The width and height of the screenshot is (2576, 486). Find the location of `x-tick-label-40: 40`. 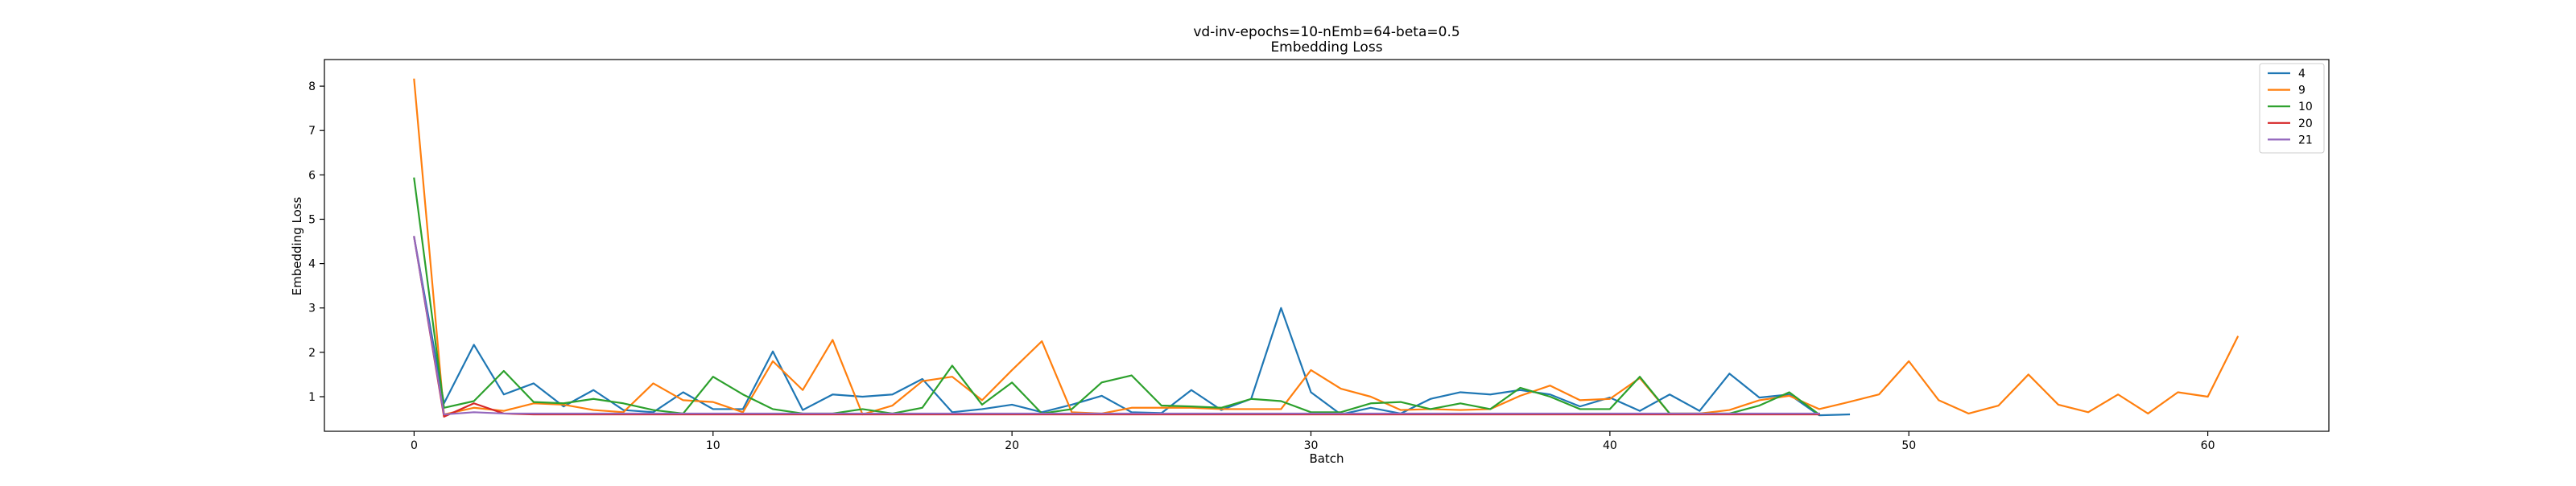

x-tick-label-40: 40 is located at coordinates (1610, 445).